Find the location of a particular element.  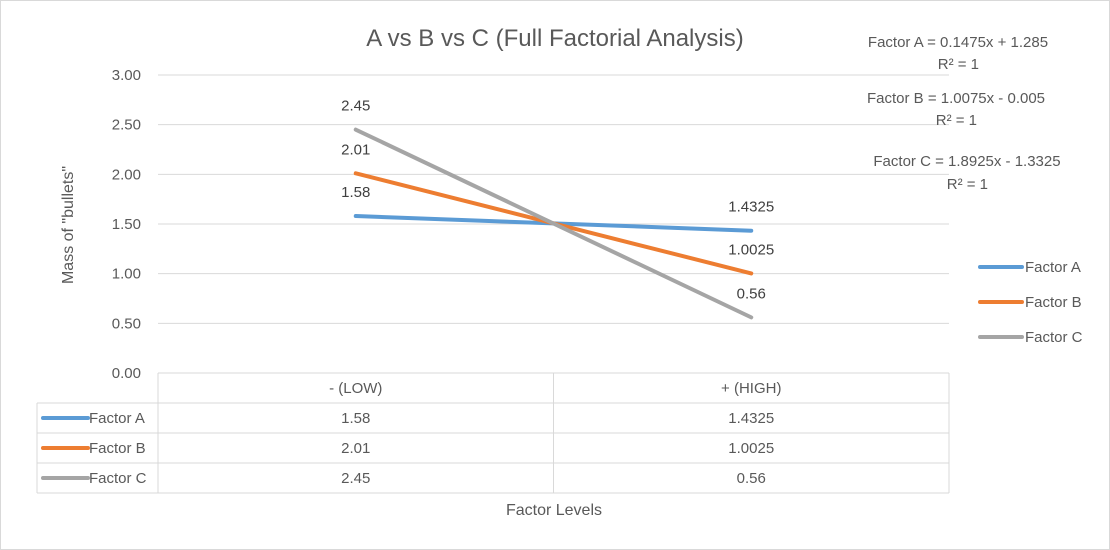

data-label: 1.0025 is located at coordinates (751, 249).